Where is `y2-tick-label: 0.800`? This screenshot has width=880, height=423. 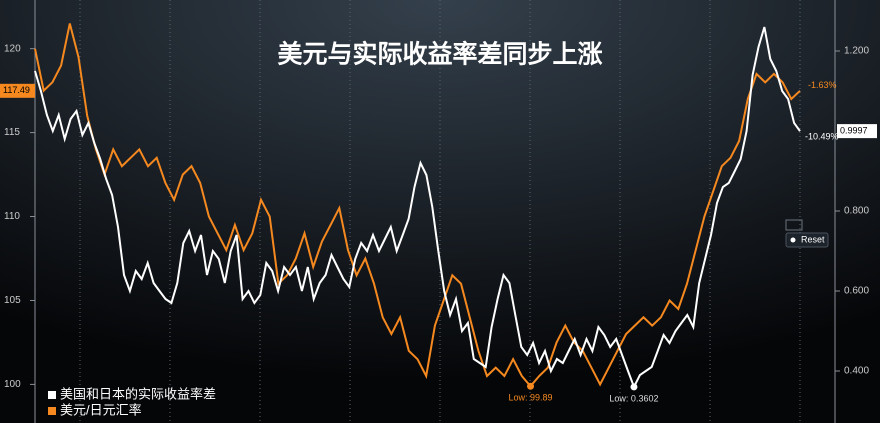 y2-tick-label: 0.800 is located at coordinates (856, 211).